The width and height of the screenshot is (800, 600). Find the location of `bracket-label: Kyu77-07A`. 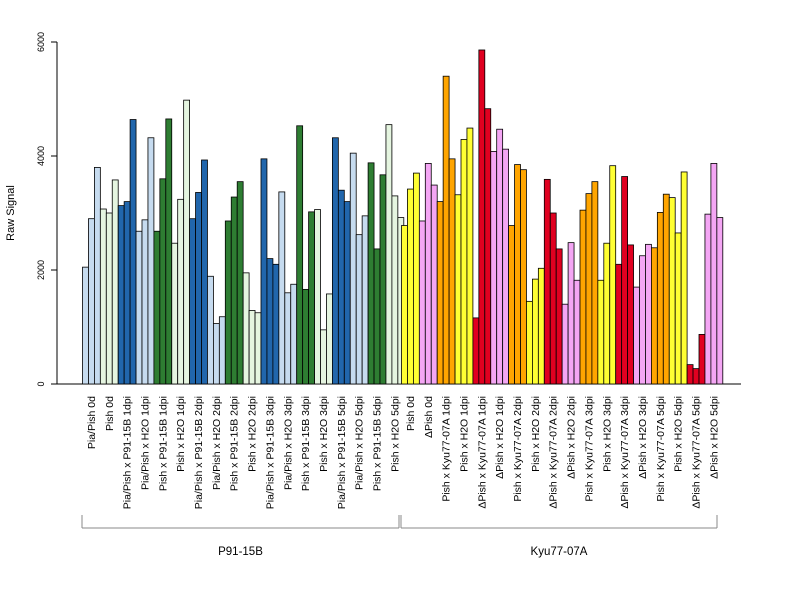

bracket-label: Kyu77-07A is located at coordinates (559, 552).